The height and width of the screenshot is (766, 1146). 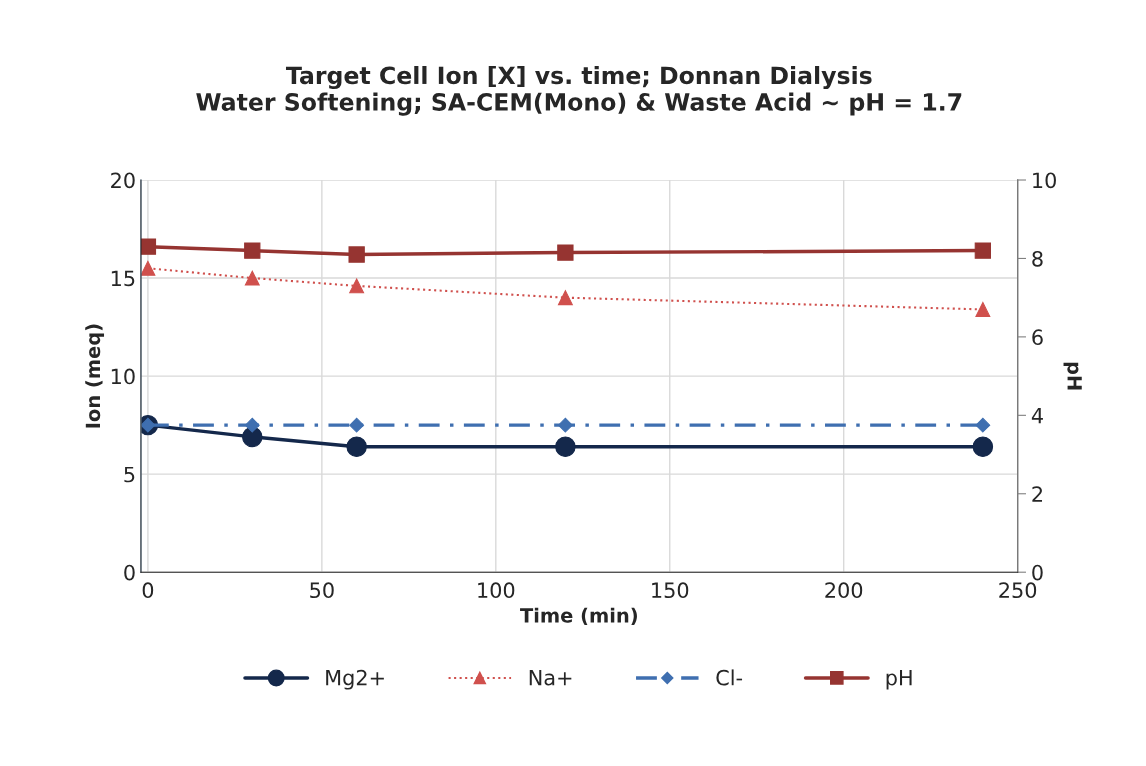 What do you see at coordinates (670, 590) in the screenshot?
I see `x-tick-label: 150` at bounding box center [670, 590].